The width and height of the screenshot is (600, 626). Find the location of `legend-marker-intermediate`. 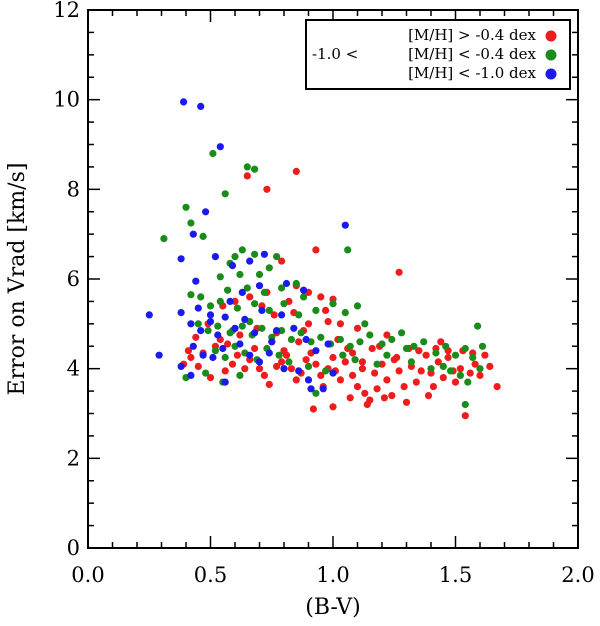

legend-marker-intermediate is located at coordinates (551, 55).